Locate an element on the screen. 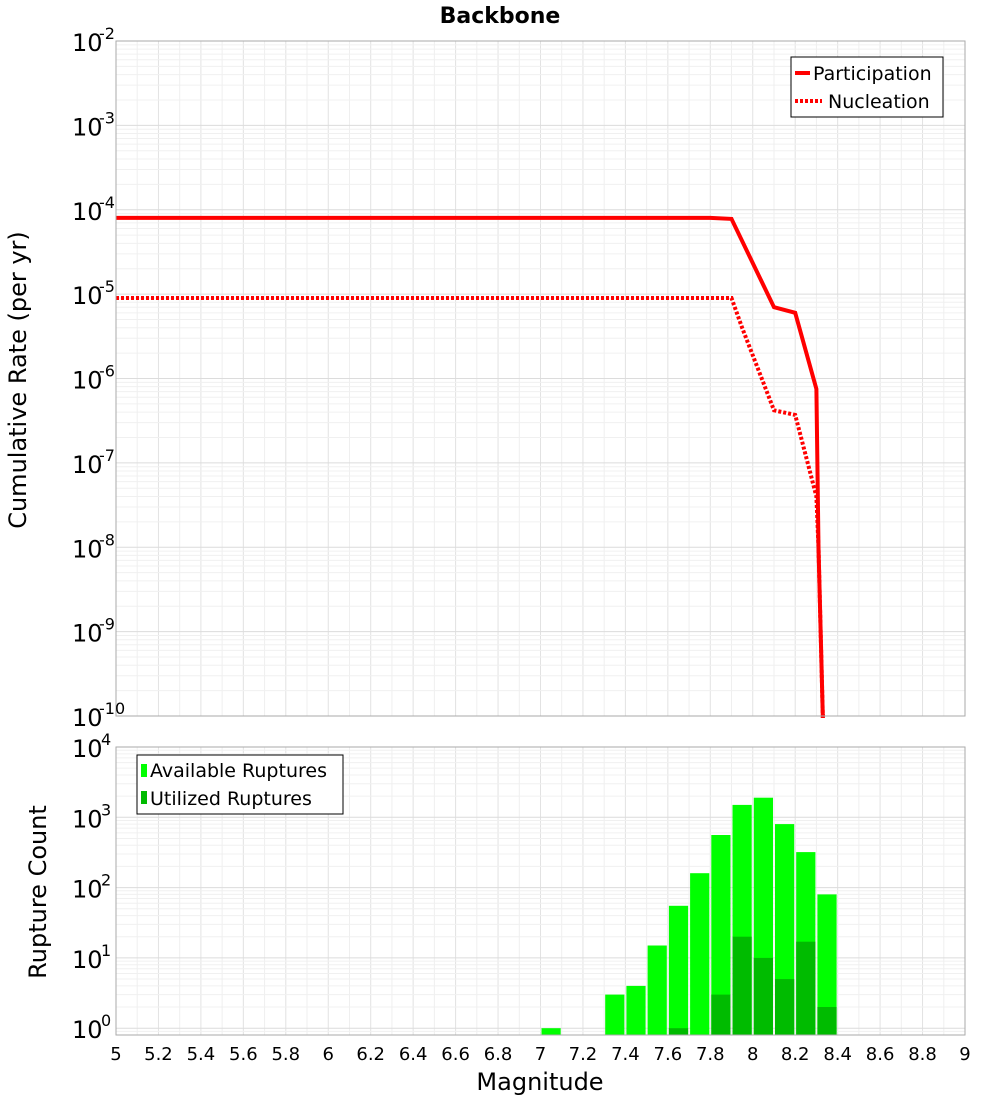 This screenshot has height=1100, width=1000. count-y-tick-exponent: 0 is located at coordinates (106, 1020).